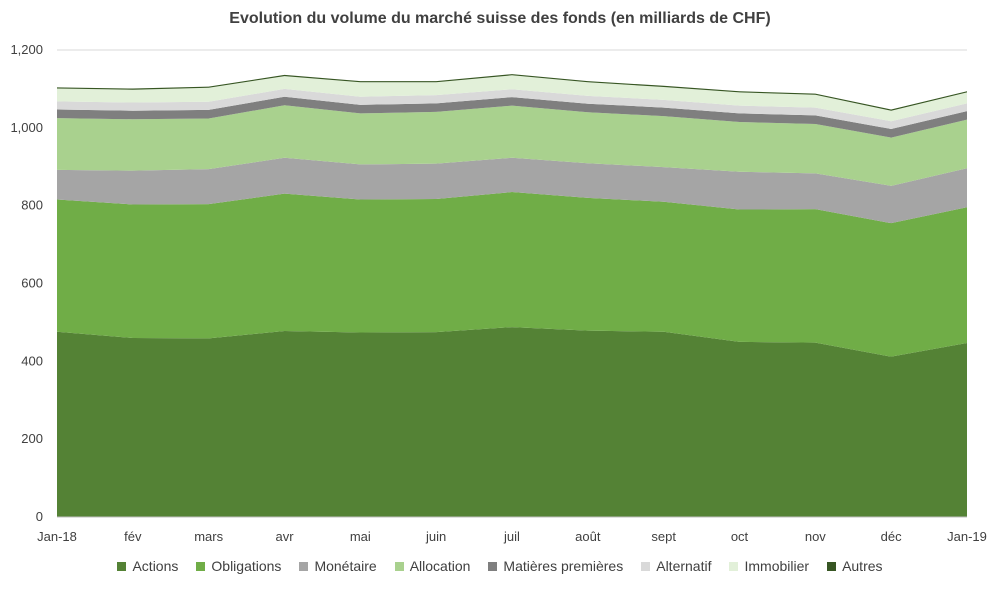  Describe the element at coordinates (512, 92) in the screenshot. I see `area-series-autres` at that location.